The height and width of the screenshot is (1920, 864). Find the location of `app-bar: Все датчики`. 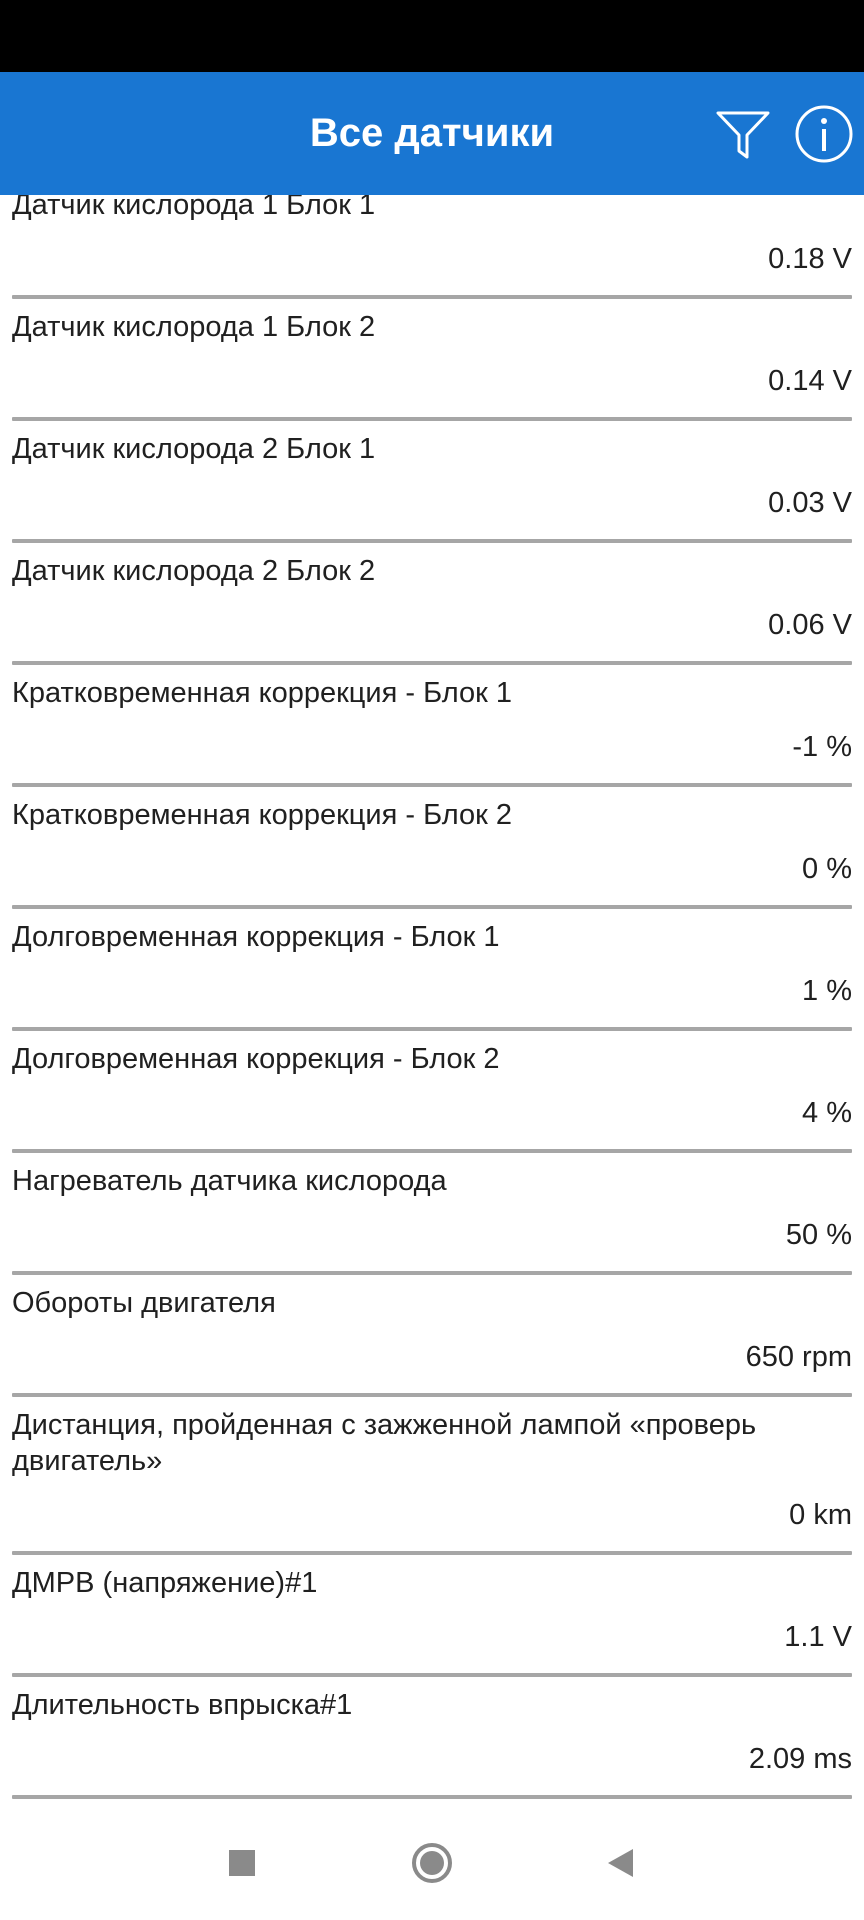

app-bar: Все датчики is located at coordinates (432, 133).